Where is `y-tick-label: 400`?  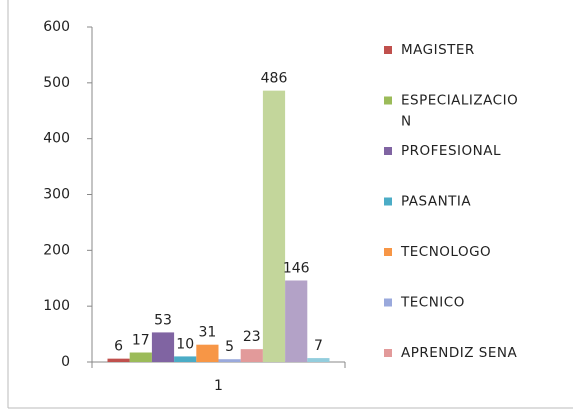
y-tick-label: 400 is located at coordinates (56, 139).